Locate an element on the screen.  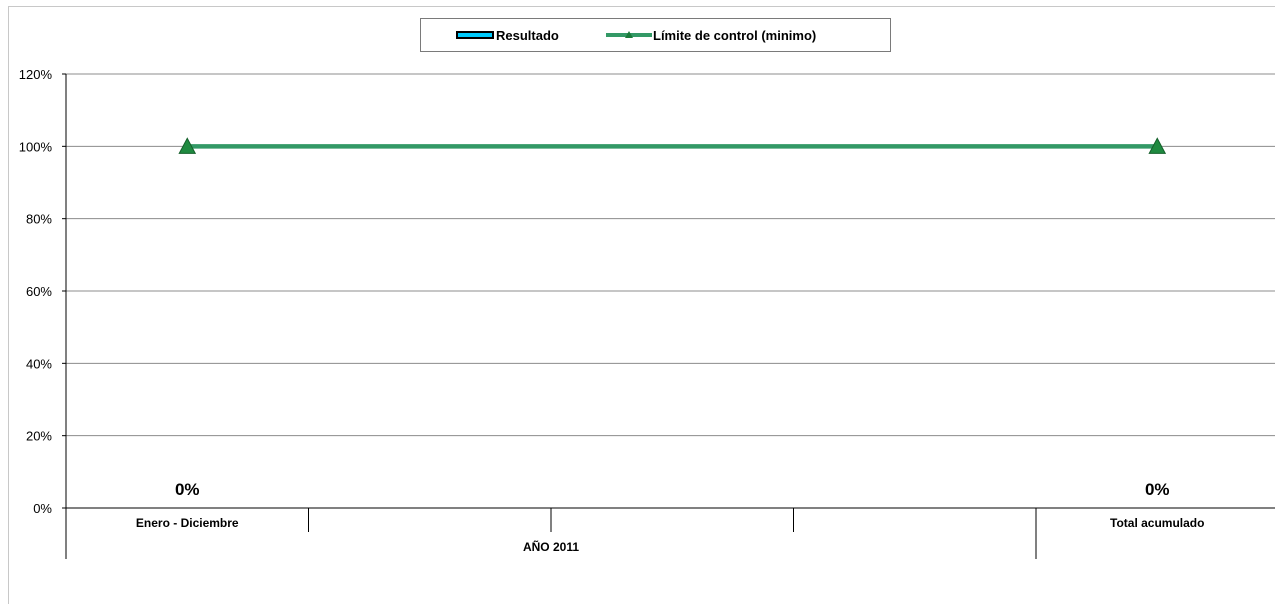
y-tick-label: 80% is located at coordinates (39, 219).